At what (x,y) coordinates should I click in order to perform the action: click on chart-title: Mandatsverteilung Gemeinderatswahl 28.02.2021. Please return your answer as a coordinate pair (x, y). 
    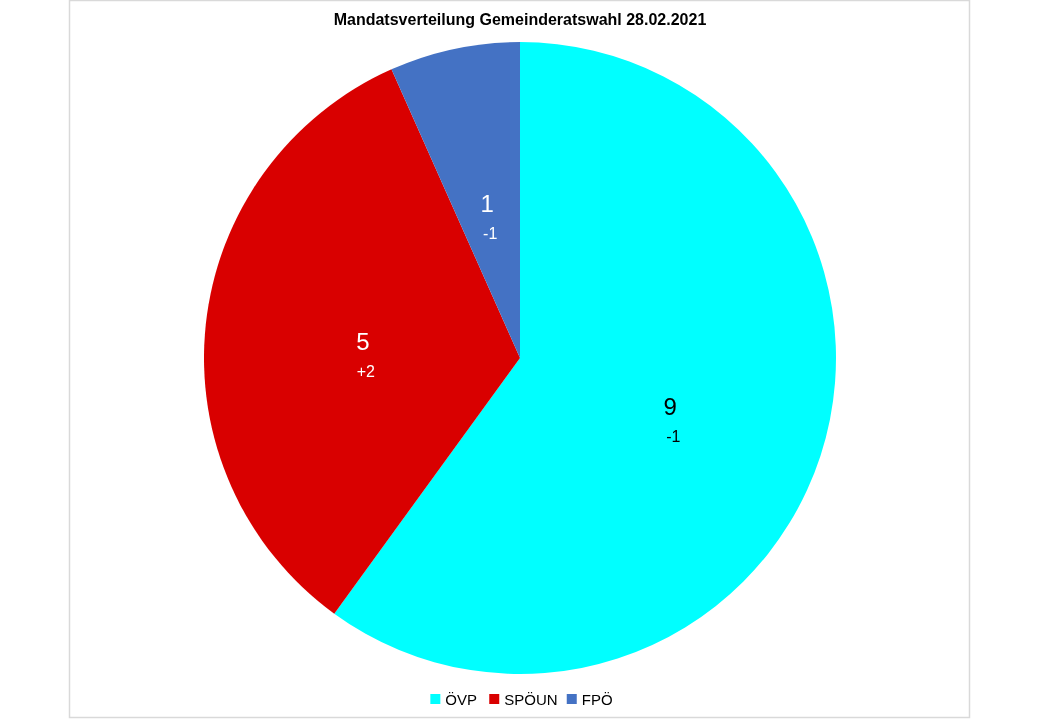
    Looking at the image, I should click on (520, 19).